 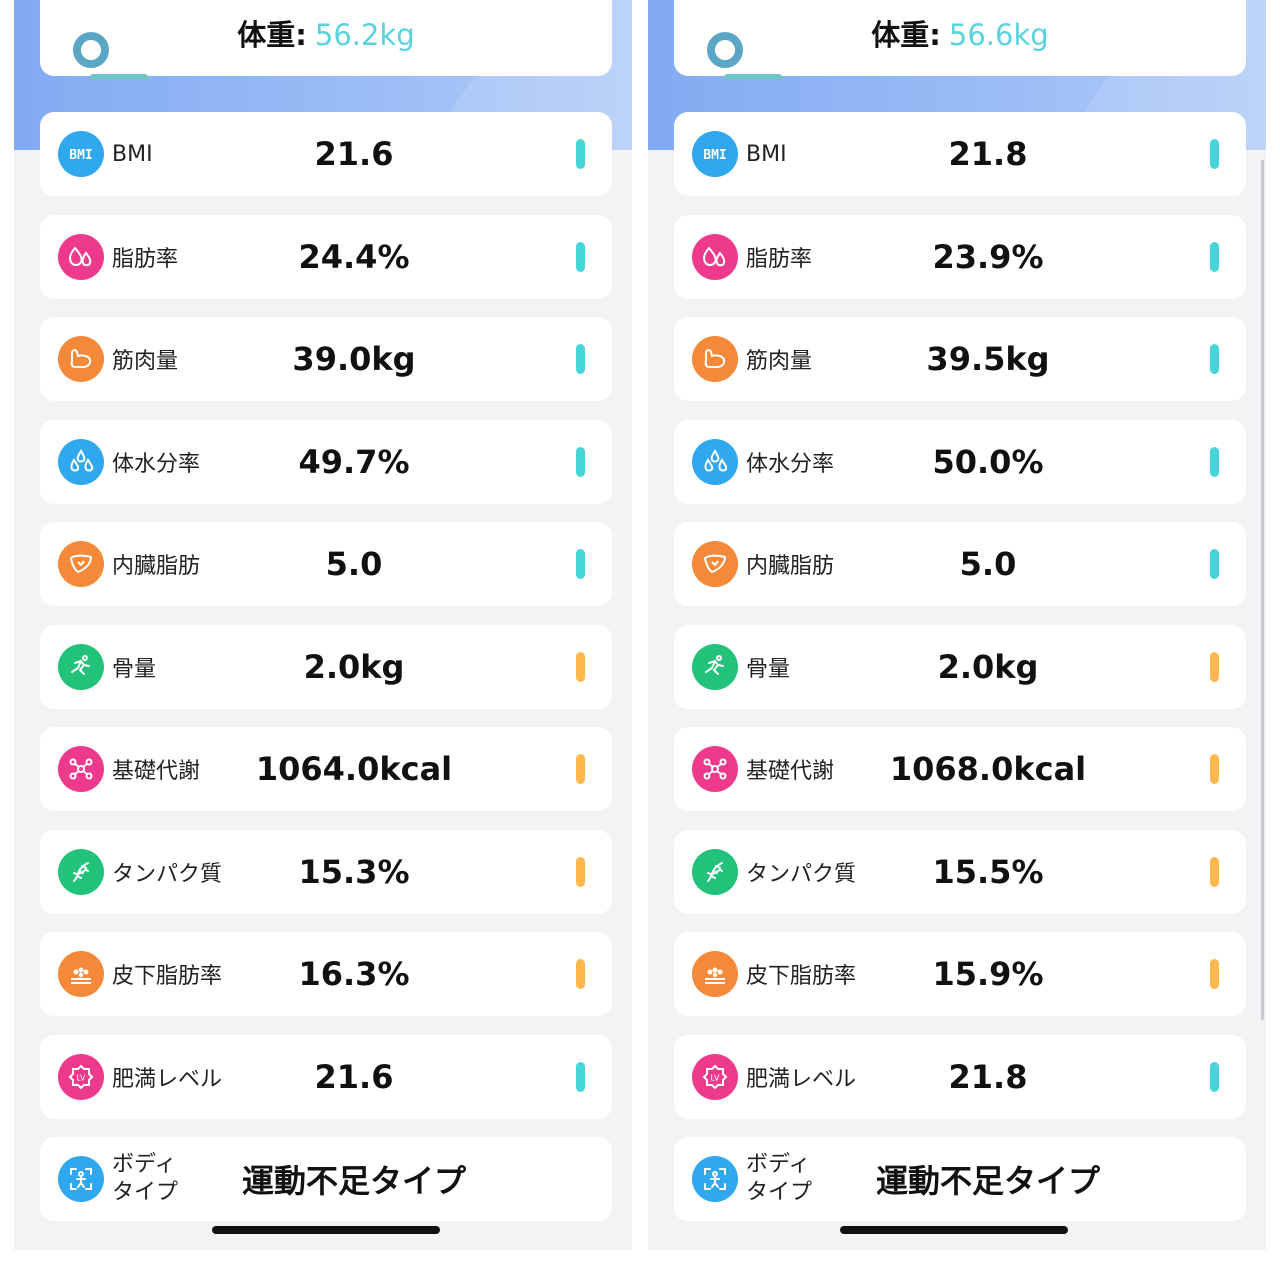 I want to click on metric-row: 皮下脂肪率 15.9%, so click(x=960, y=974).